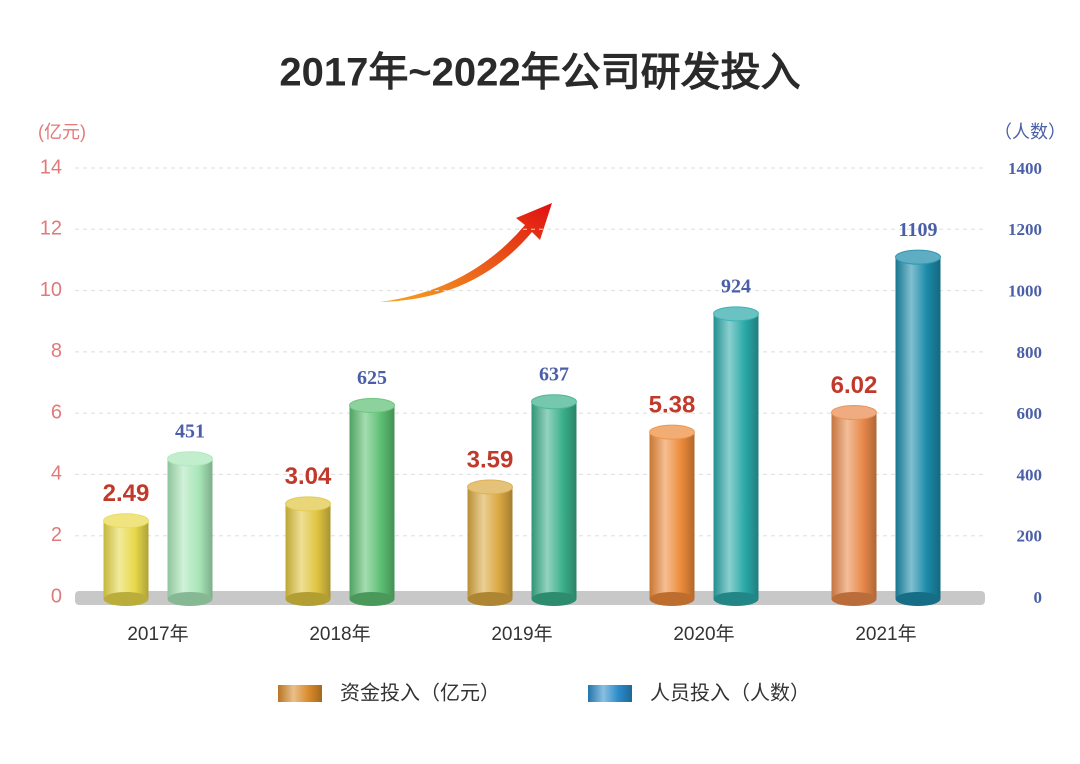 The image size is (1080, 764). I want to click on y2-tick-label: 200, so click(1030, 536).